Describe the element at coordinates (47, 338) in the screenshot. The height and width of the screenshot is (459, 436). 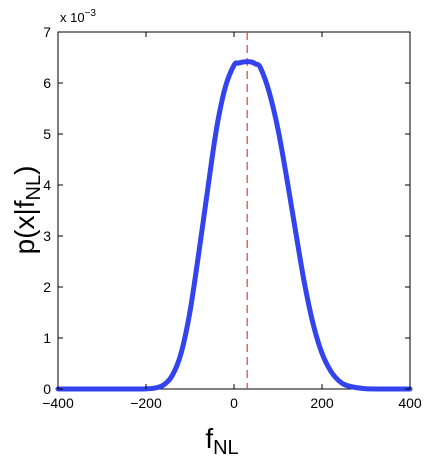
I see `y-tick-label: 1` at that location.